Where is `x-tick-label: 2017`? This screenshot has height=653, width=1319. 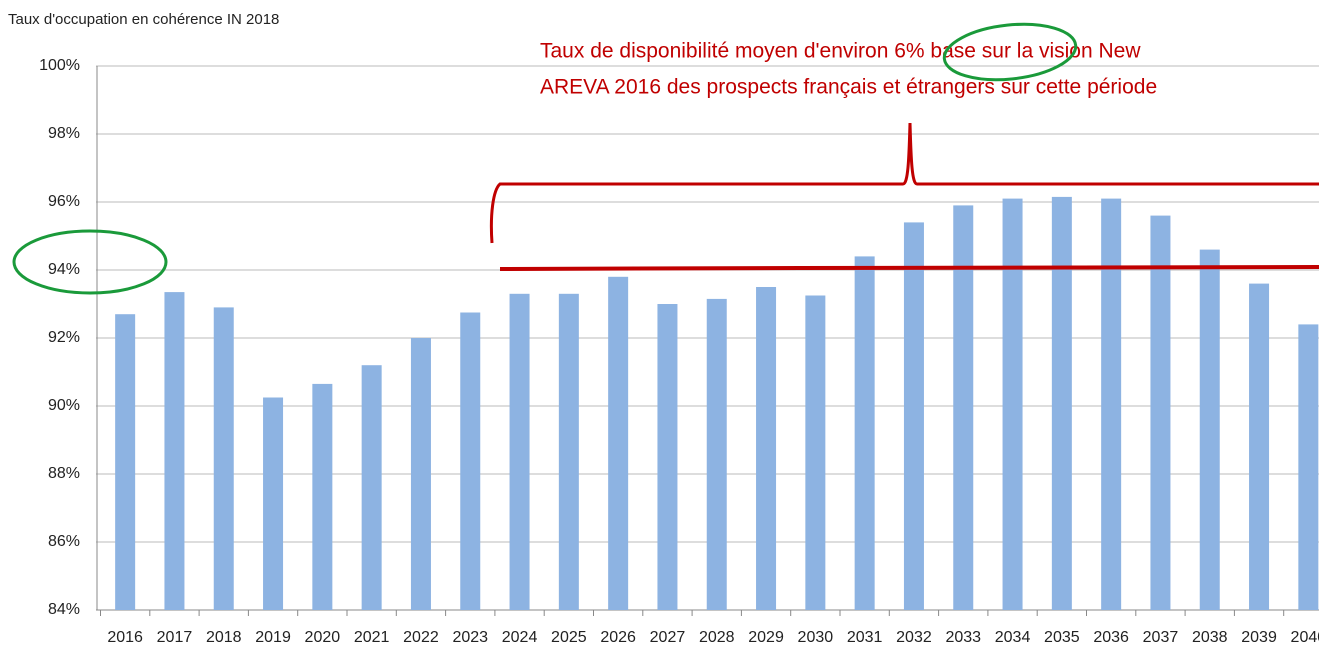
x-tick-label: 2017 is located at coordinates (175, 637).